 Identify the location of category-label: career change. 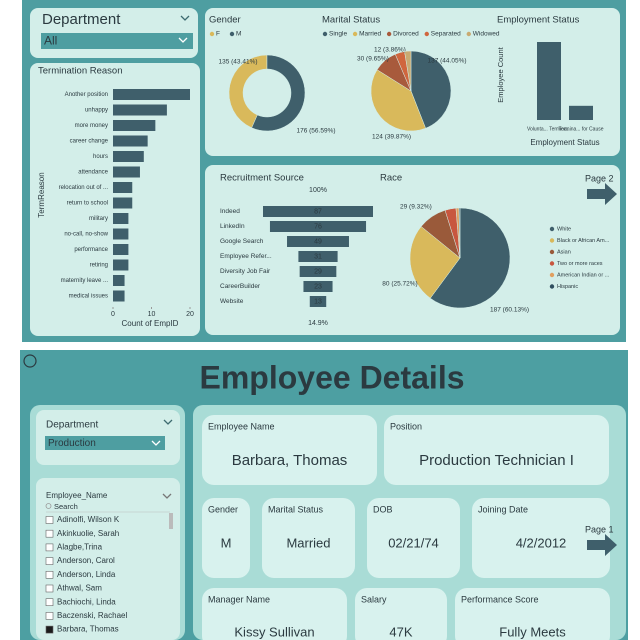
(89, 142).